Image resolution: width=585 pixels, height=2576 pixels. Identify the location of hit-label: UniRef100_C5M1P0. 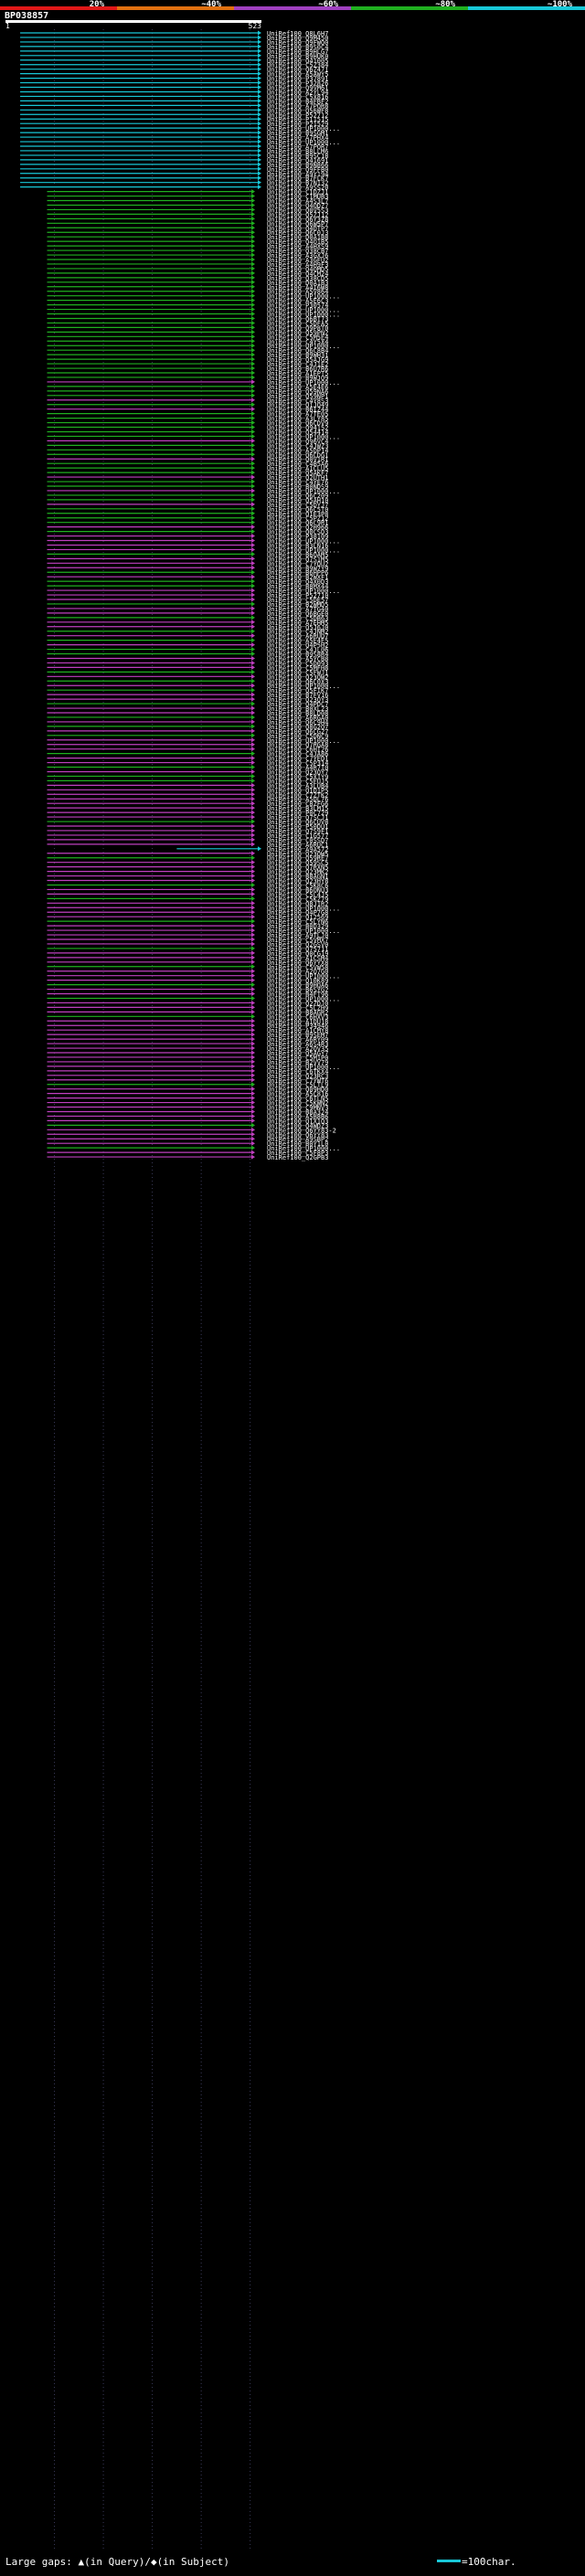
(298, 1058).